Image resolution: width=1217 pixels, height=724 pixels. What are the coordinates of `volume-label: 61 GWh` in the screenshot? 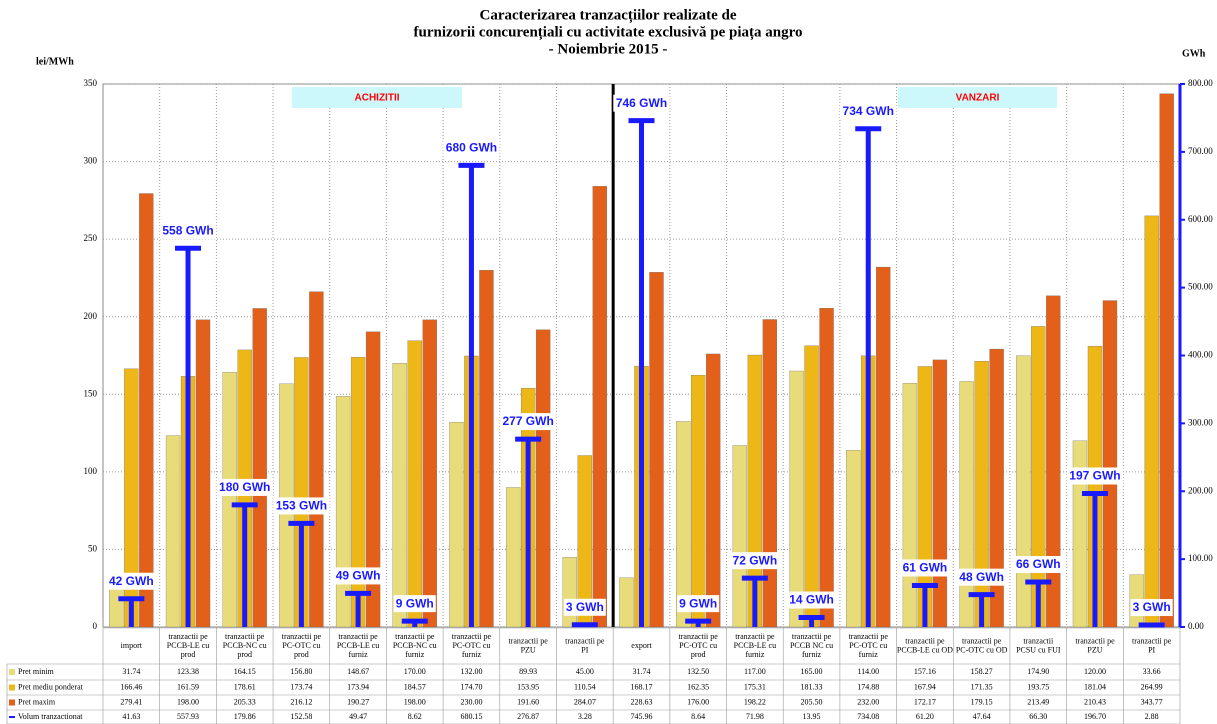 It's located at (925, 568).